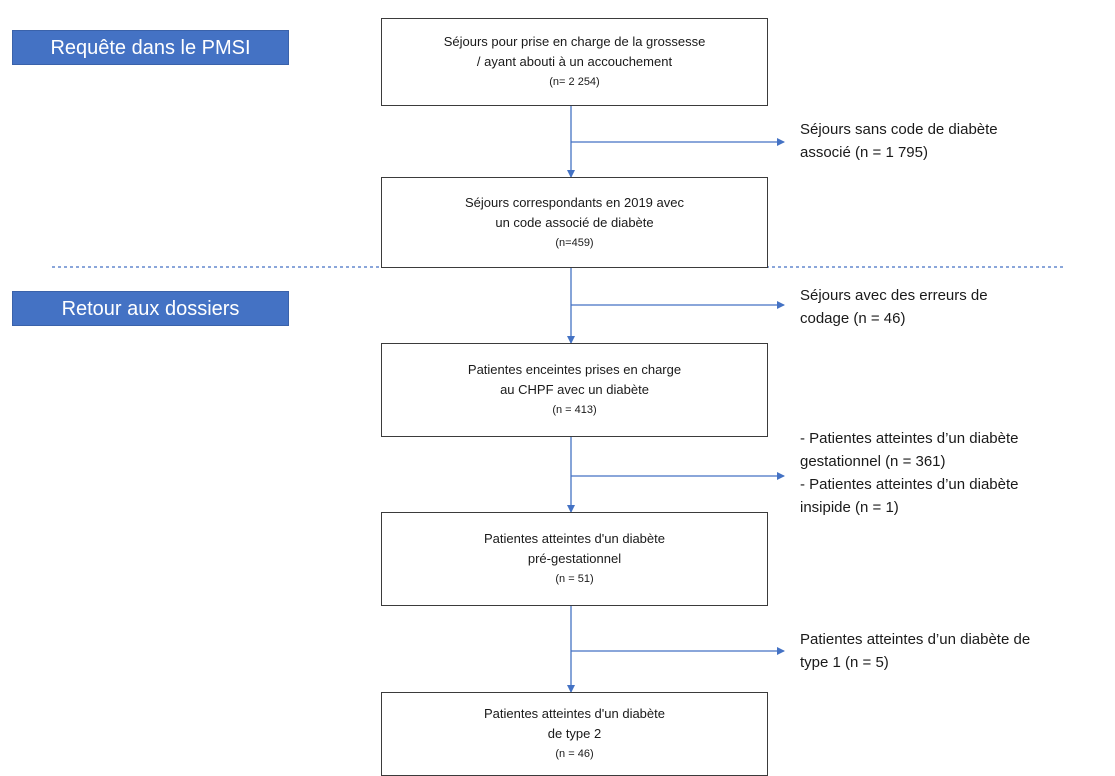  Describe the element at coordinates (915, 639) in the screenshot. I see `exclusion-line: Patientes atteintes d’un diabète de` at that location.